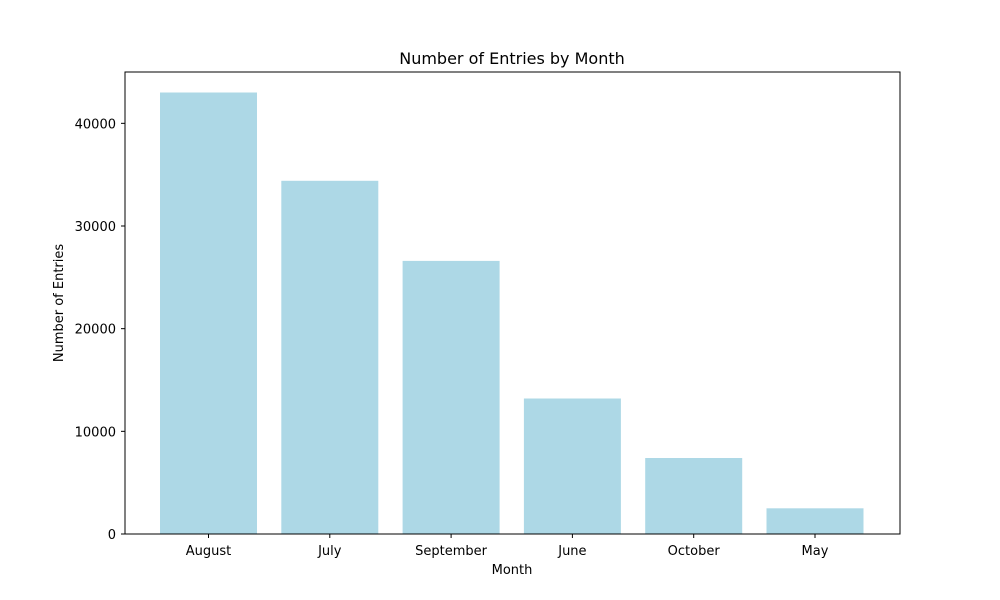 This screenshot has width=1000, height=600. What do you see at coordinates (330, 357) in the screenshot?
I see `bar-july` at bounding box center [330, 357].